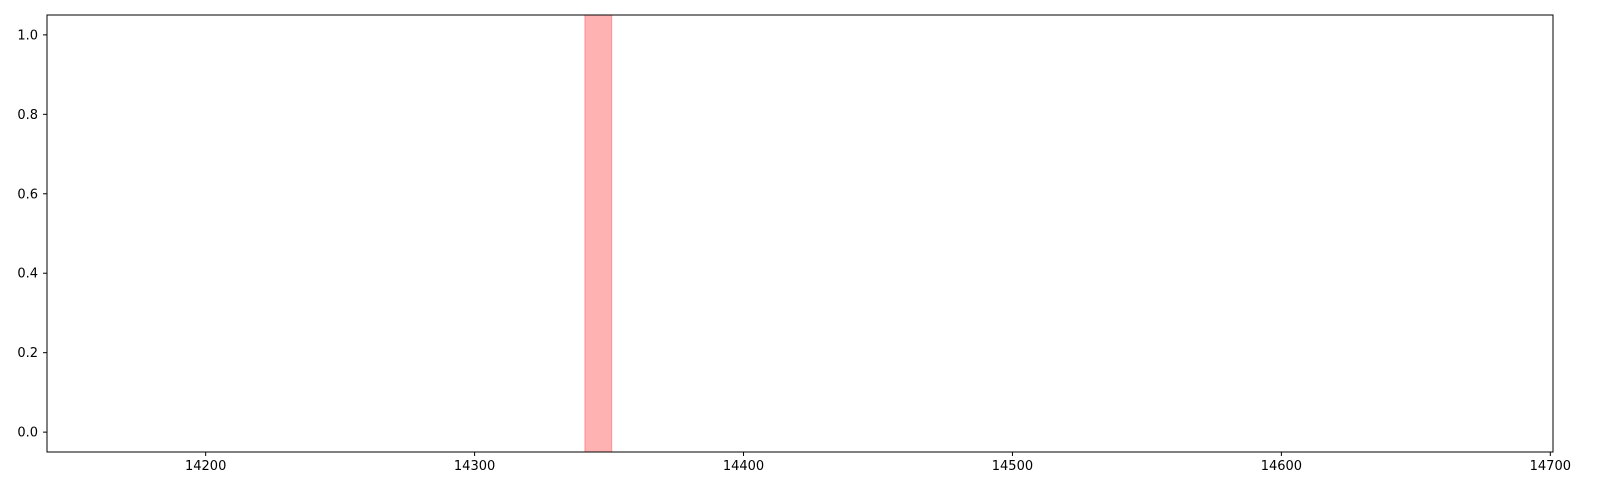 This screenshot has width=1600, height=500. Describe the element at coordinates (27, 433) in the screenshot. I see `y-tick-label: 0.0` at that location.